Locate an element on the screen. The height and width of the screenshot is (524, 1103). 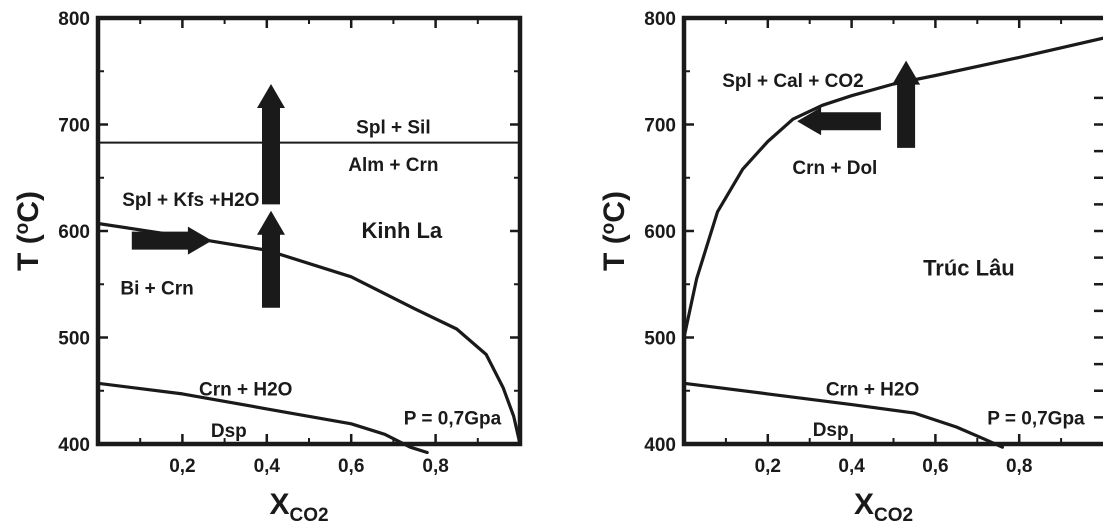
site-label: Trúc Lâu is located at coordinates (969, 267).